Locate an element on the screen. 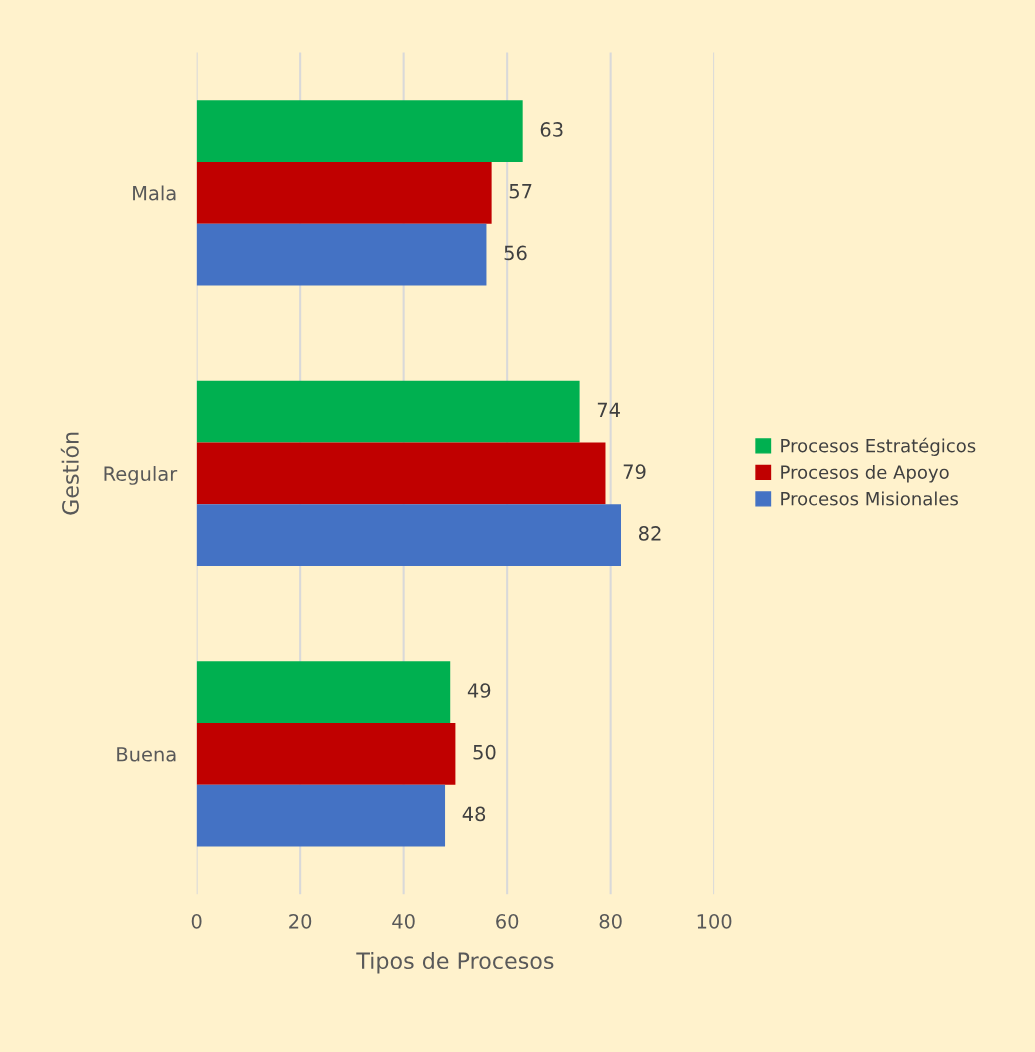 The width and height of the screenshot is (1035, 1052). data-label: 50 is located at coordinates (484, 752).